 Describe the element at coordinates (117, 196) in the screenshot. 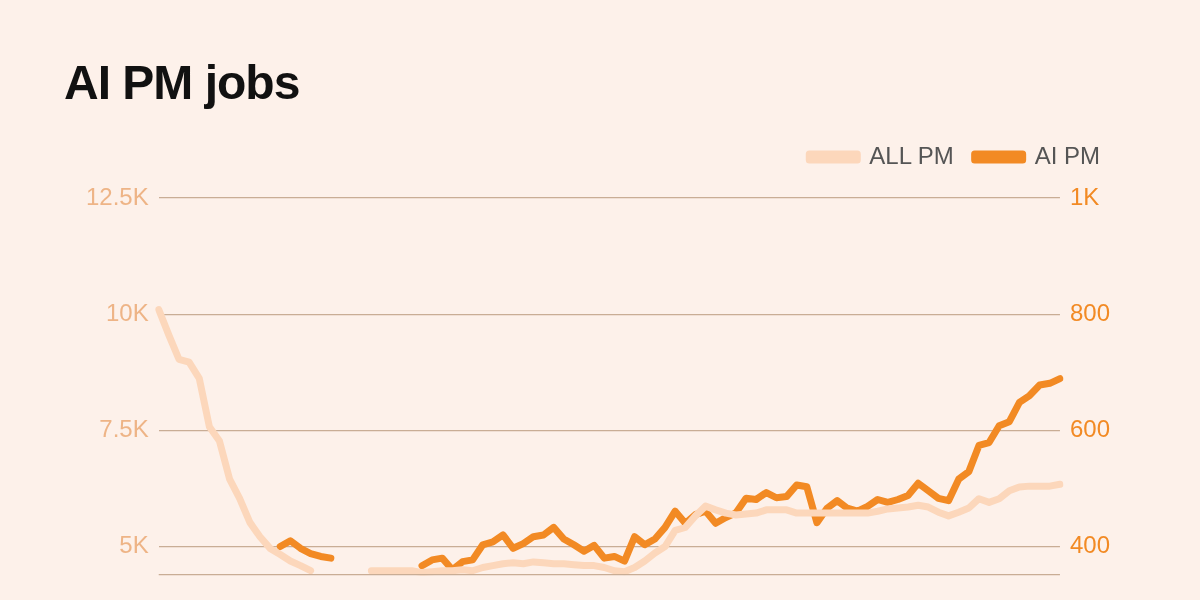

I see `y-tick-label: 12.5K` at that location.